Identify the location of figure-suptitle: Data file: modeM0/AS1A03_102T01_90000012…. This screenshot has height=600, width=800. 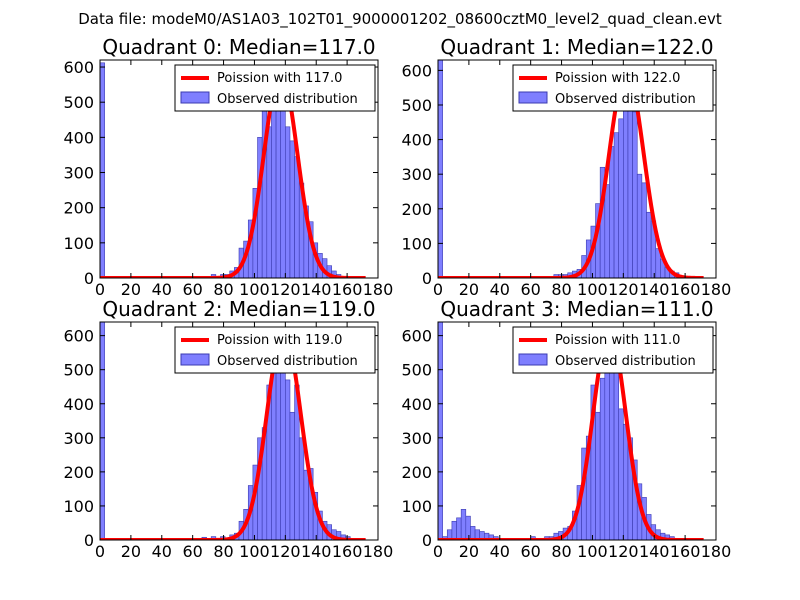
(400, 19).